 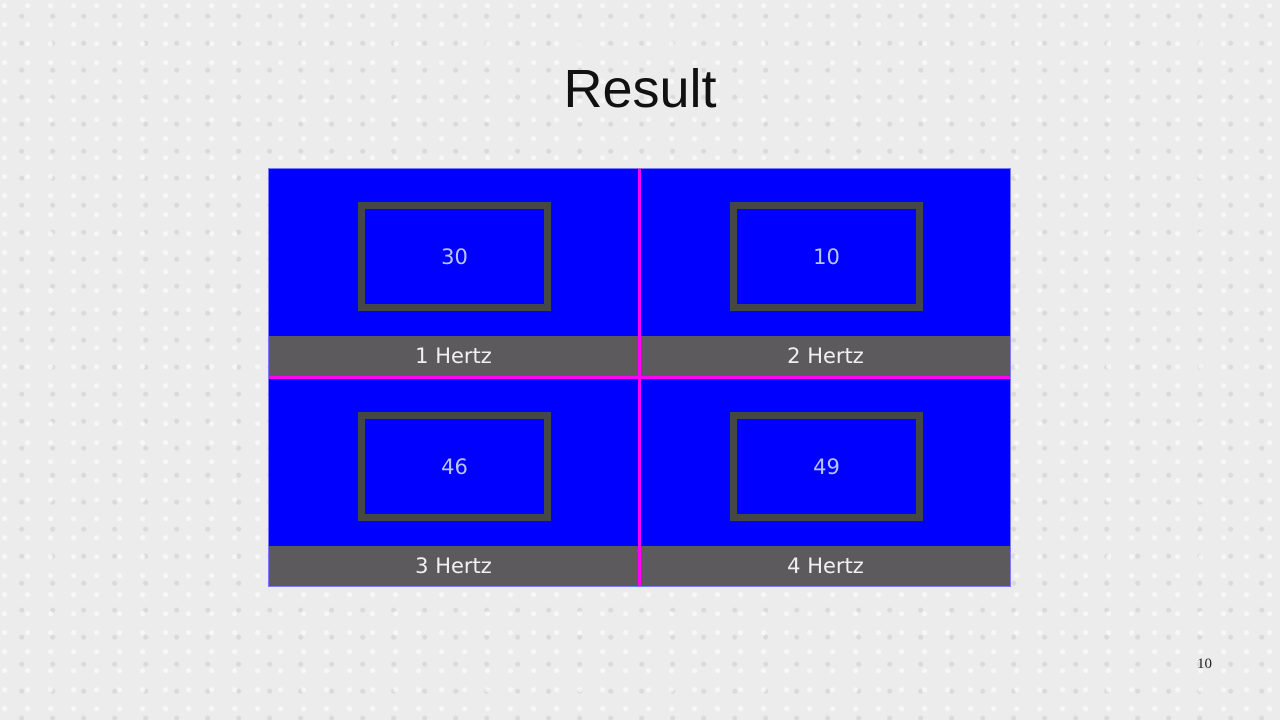 What do you see at coordinates (453, 566) in the screenshot?
I see `frequency-label: 3 Hertz` at bounding box center [453, 566].